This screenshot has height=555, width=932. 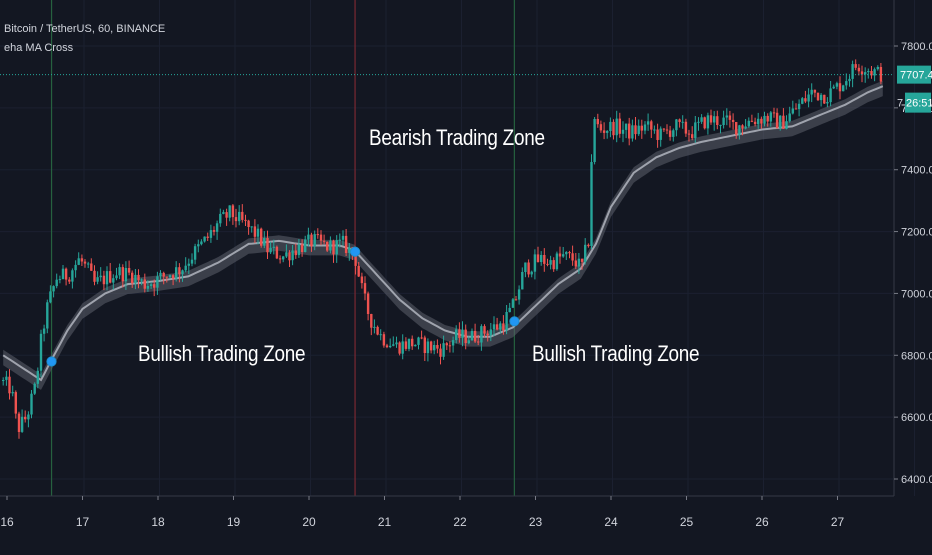 What do you see at coordinates (916, 171) in the screenshot?
I see `y-tick-label: 7400.00` at bounding box center [916, 171].